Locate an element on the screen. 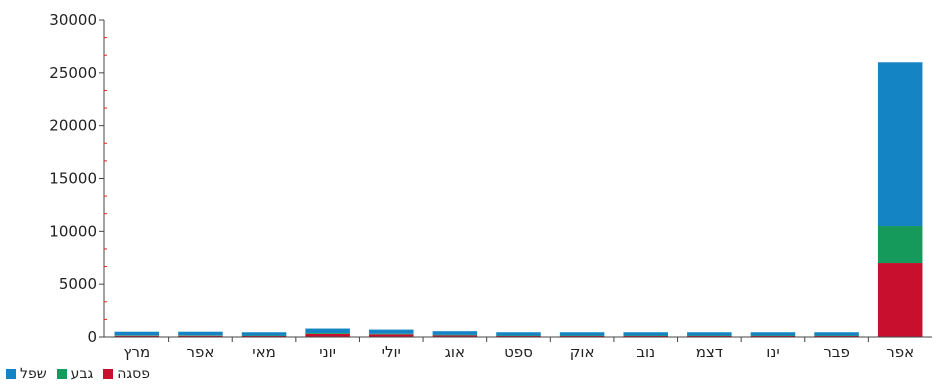  x-tick-label: אוג is located at coordinates (455, 352).